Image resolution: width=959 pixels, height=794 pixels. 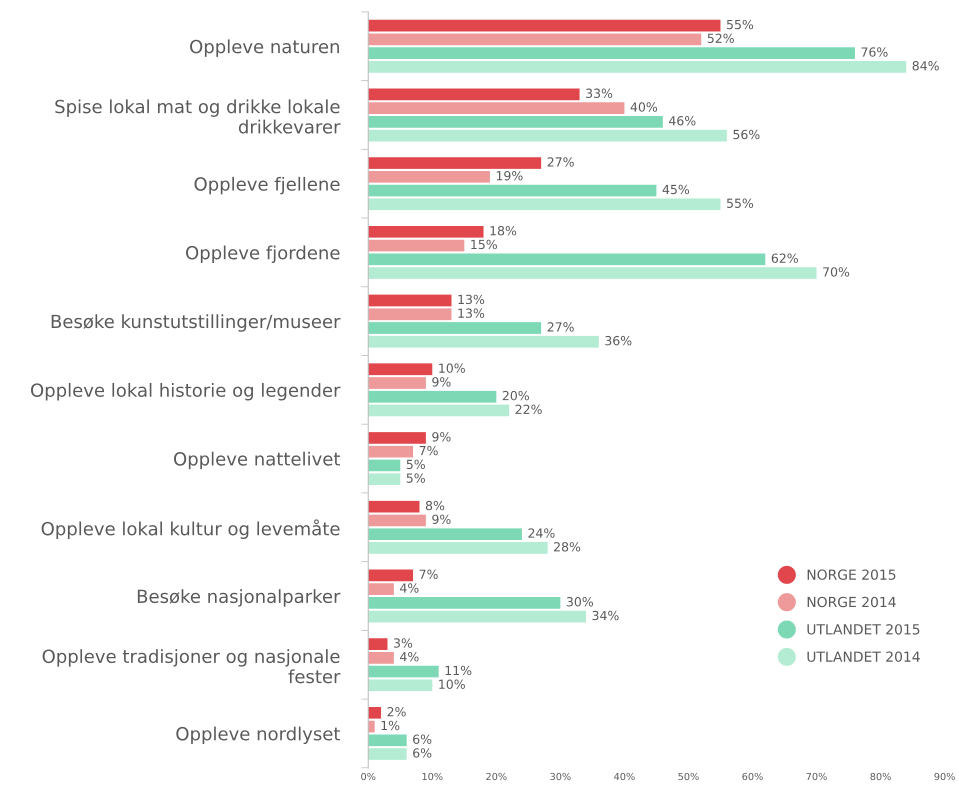 I want to click on data-label: 10%, so click(x=452, y=684).